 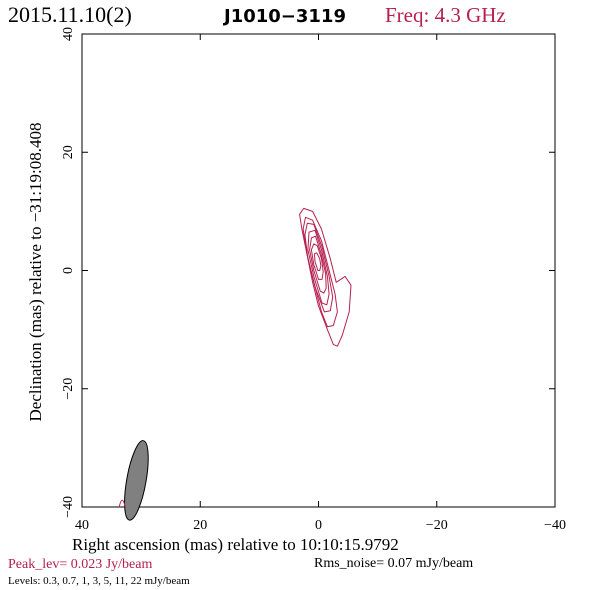 What do you see at coordinates (284, 16) in the screenshot?
I see `source-name: J1010−3119` at bounding box center [284, 16].